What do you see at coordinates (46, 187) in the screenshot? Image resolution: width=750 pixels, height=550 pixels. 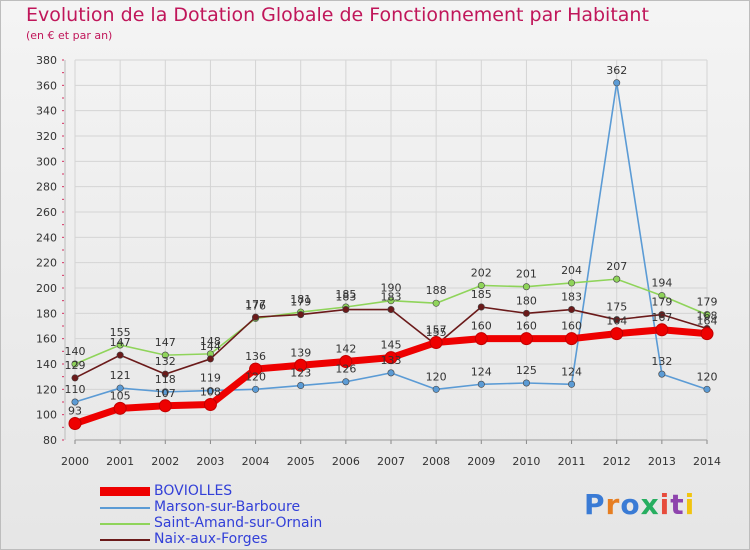 I see `y-tick-label: 280` at bounding box center [46, 187].